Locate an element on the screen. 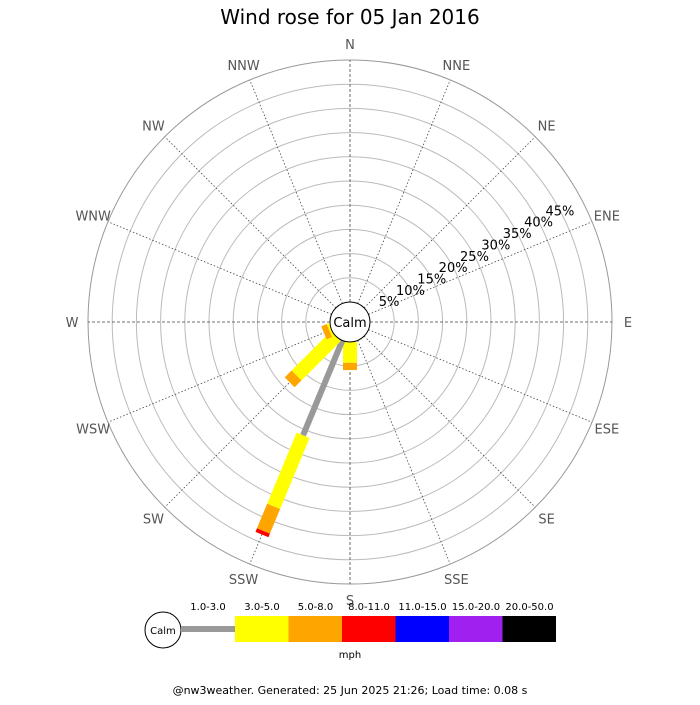 This screenshot has width=700, height=705. percent-label-5: 5% is located at coordinates (389, 302).